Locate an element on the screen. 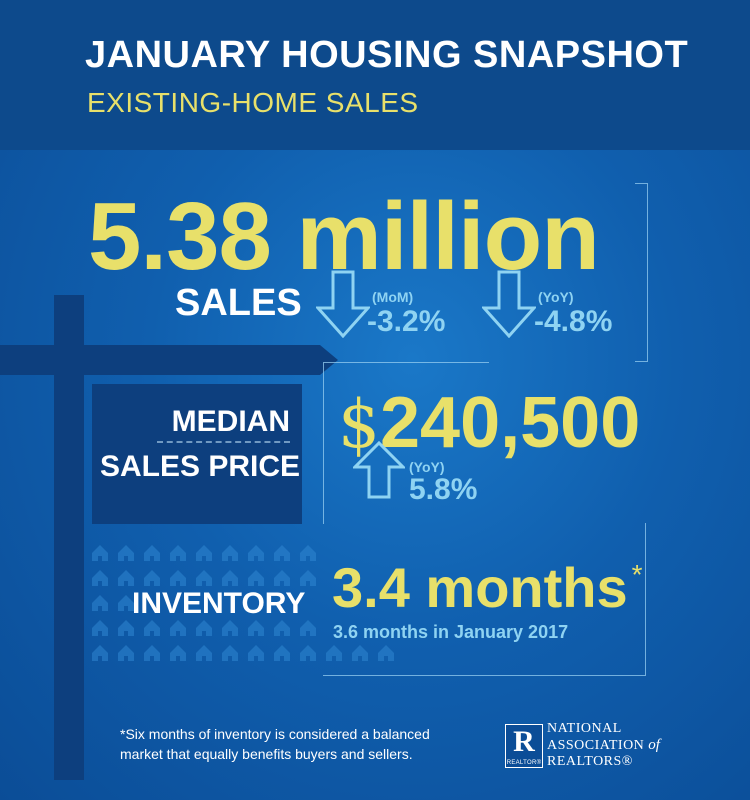 The height and width of the screenshot is (800, 750). median-price-amount: 240,500 is located at coordinates (510, 423).